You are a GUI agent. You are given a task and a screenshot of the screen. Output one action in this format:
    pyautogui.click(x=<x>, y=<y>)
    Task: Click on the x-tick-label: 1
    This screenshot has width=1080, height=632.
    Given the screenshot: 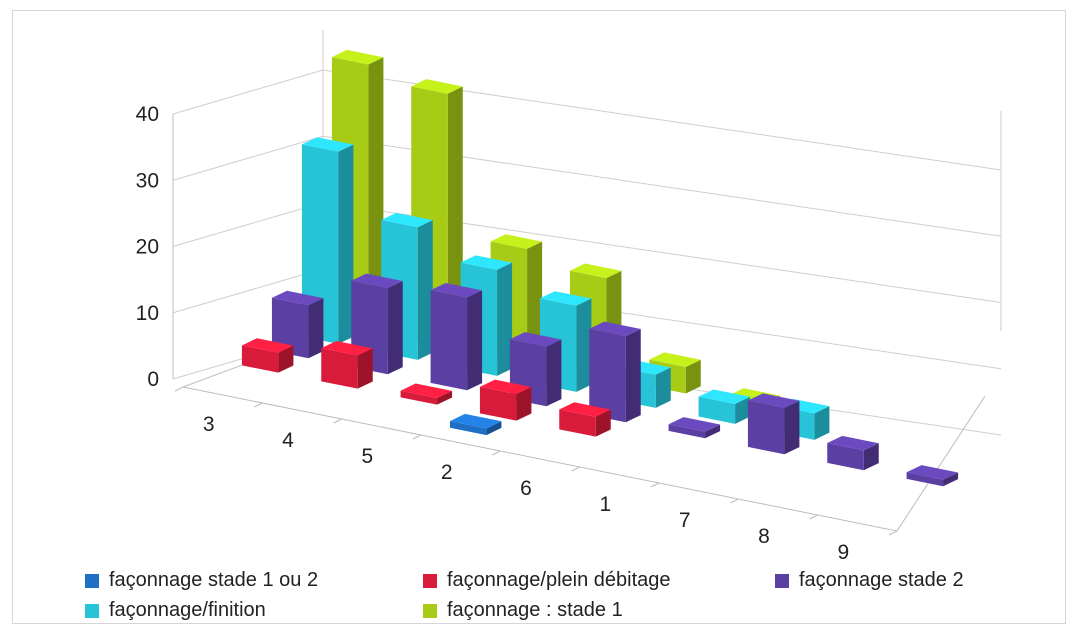 What is the action you would take?
    pyautogui.click(x=605, y=504)
    